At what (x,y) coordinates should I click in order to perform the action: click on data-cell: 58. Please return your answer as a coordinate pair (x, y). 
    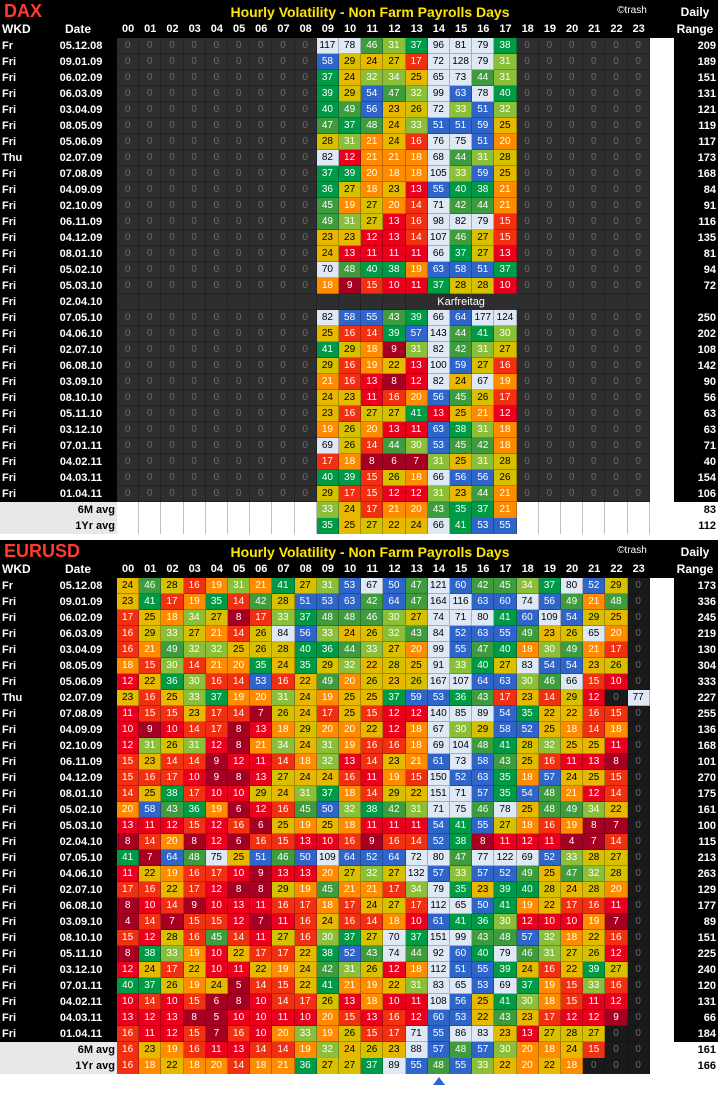
    Looking at the image, I should click on (505, 730).